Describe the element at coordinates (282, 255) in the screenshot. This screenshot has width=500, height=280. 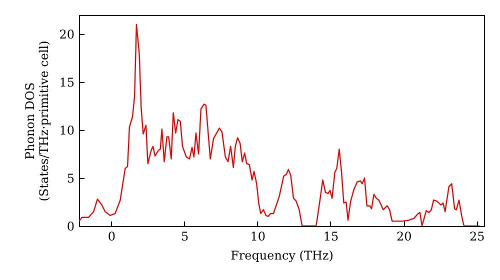
I see `x-axis-title: Frequency (THz)` at that location.